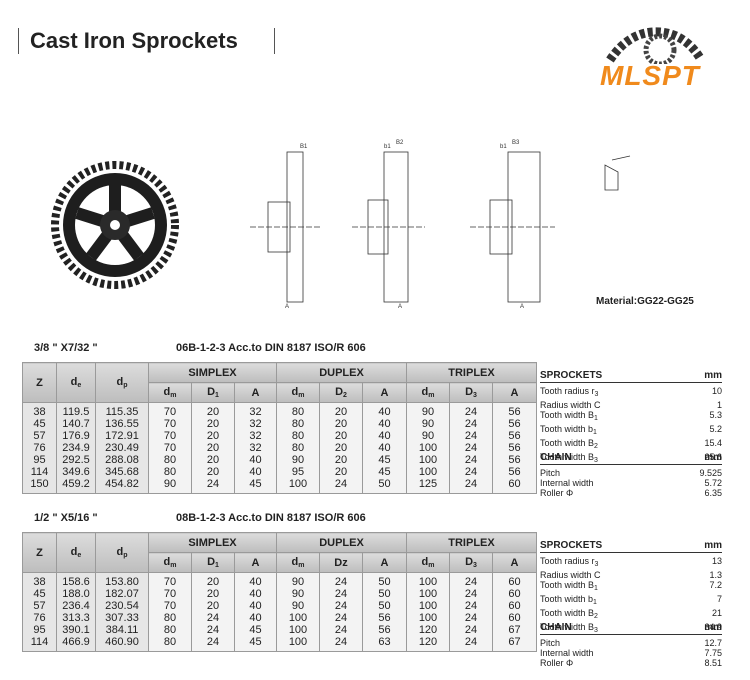 The image size is (750, 680). What do you see at coordinates (568, 601) in the screenshot?
I see `param-label: Tooth width b1` at bounding box center [568, 601].